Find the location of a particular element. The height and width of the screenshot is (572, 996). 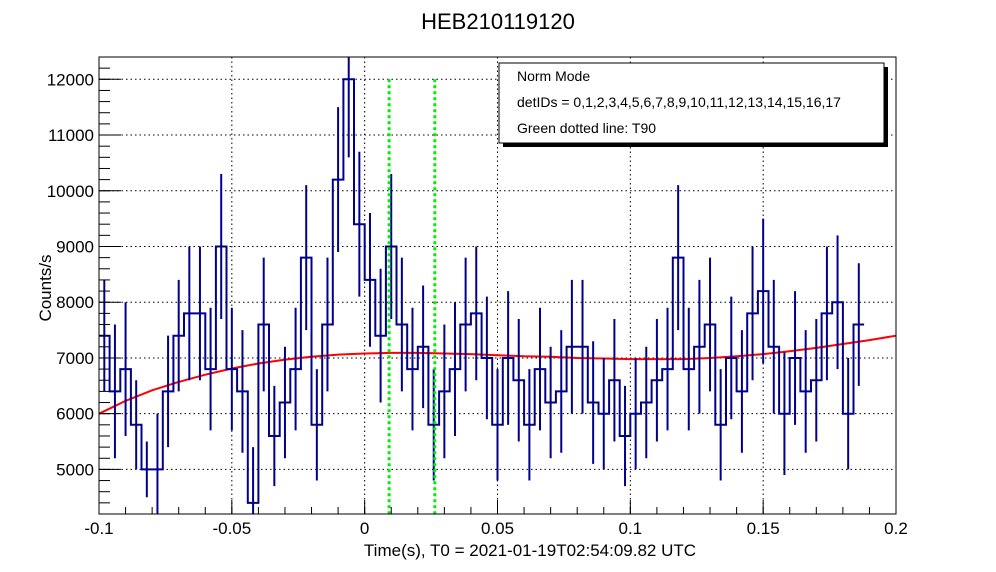

x-tick-label: 0.15 is located at coordinates (763, 528).